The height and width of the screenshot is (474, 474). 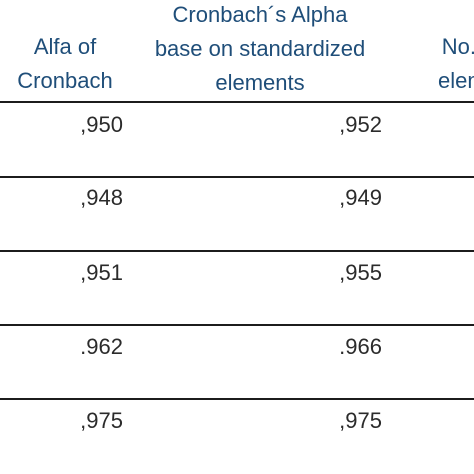 What do you see at coordinates (360, 346) in the screenshot?
I see `table-cell-alpha-std: .966` at bounding box center [360, 346].